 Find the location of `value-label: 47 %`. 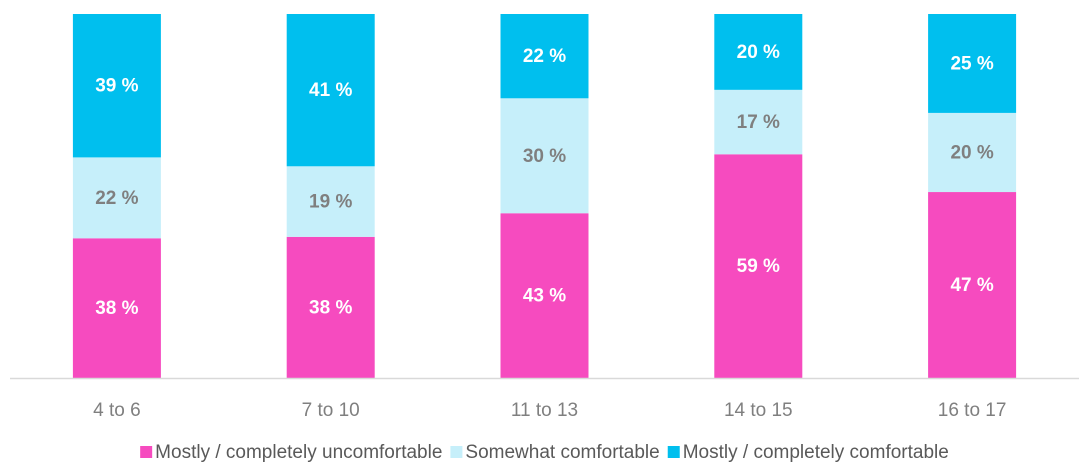

value-label: 47 % is located at coordinates (971, 285).